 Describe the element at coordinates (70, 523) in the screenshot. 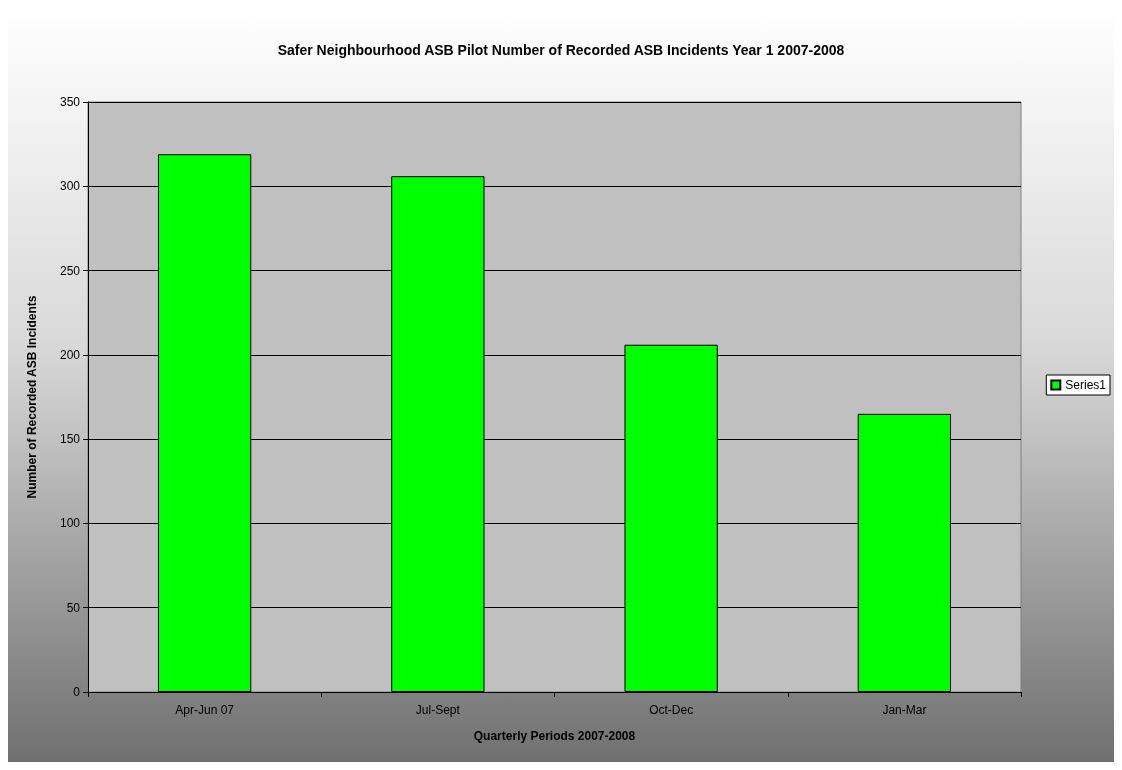

I see `y-tick-label: 100` at that location.